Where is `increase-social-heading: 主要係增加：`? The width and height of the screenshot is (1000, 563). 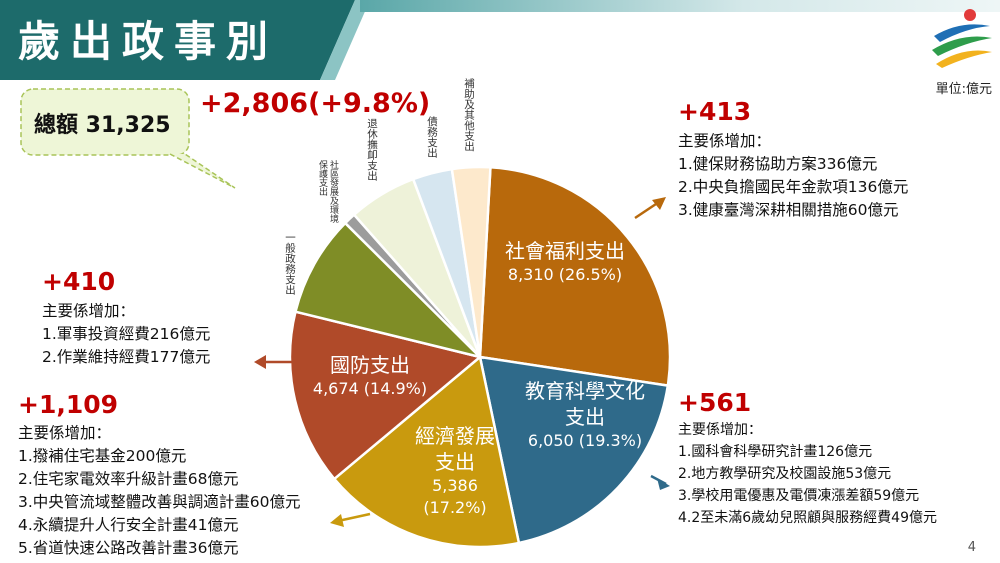
increase-social-heading: 主要係增加： is located at coordinates (725, 141).